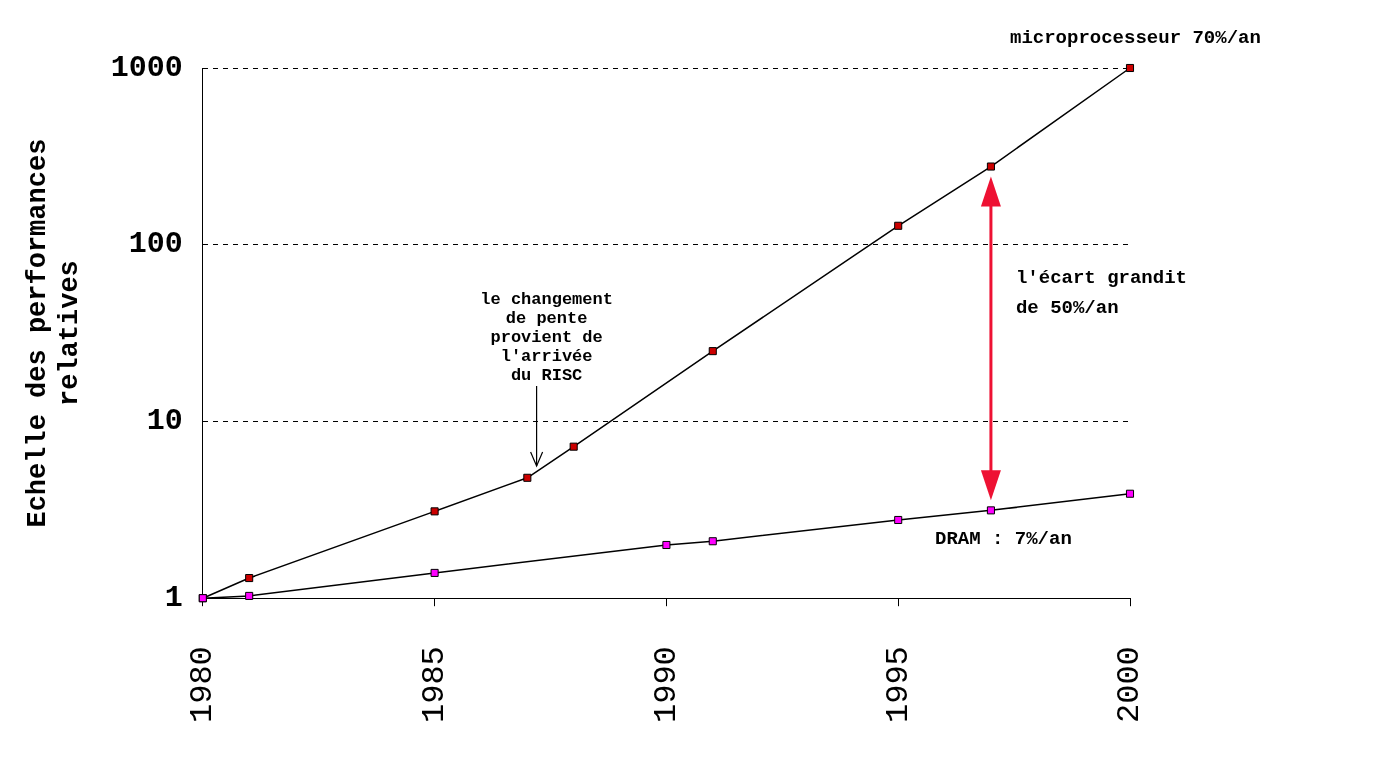 The height and width of the screenshot is (778, 1393). What do you see at coordinates (203, 684) in the screenshot?
I see `x-tick-label: 1980` at bounding box center [203, 684].